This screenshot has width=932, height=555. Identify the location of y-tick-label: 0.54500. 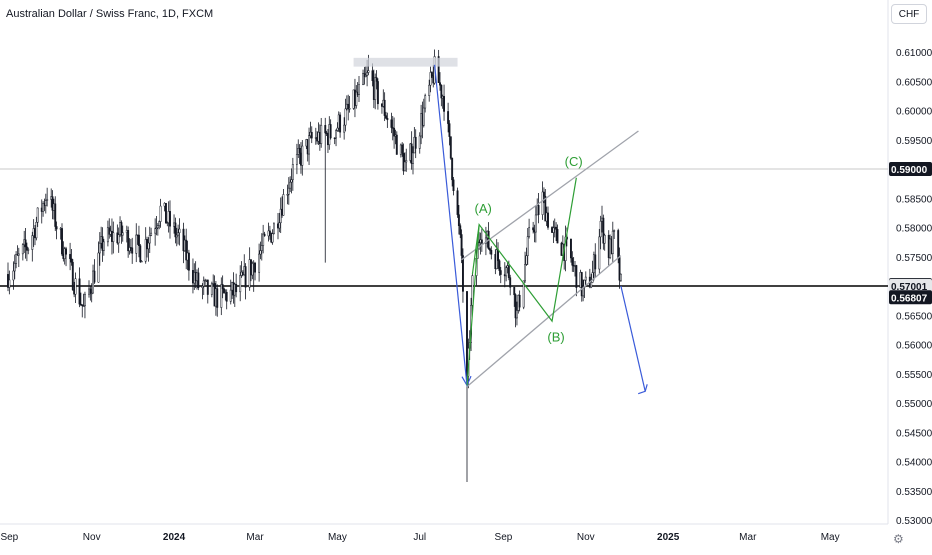
(914, 433).